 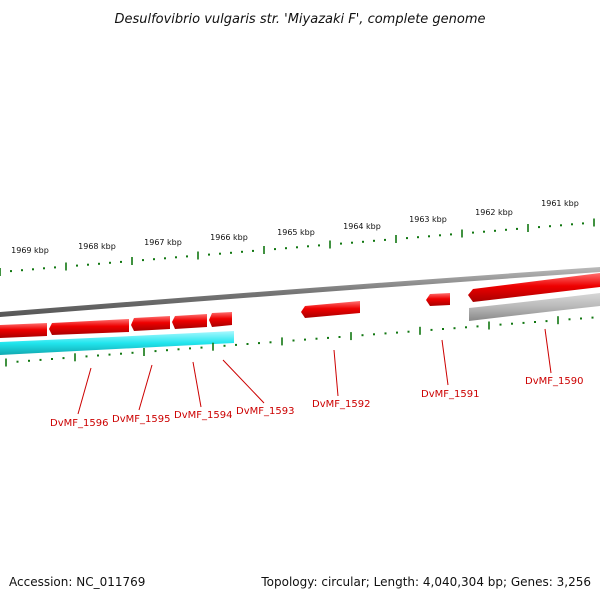 I want to click on scale-label: 1968 kbp, so click(x=97, y=246).